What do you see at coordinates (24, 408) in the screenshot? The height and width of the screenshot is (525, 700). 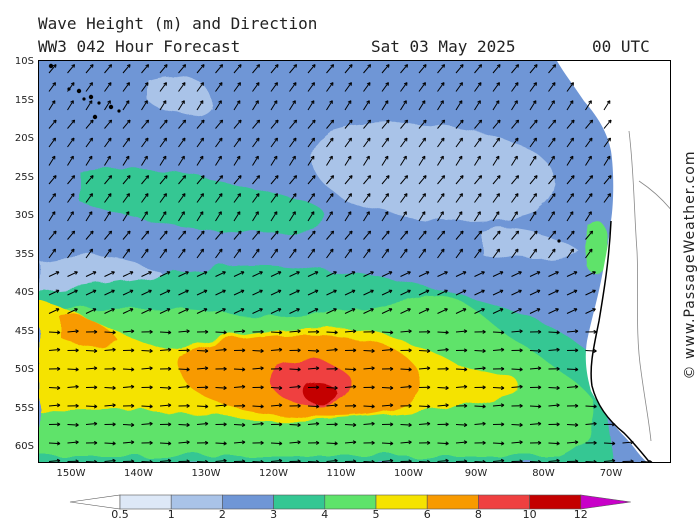 I see `latitude-label: 55S` at bounding box center [24, 408].